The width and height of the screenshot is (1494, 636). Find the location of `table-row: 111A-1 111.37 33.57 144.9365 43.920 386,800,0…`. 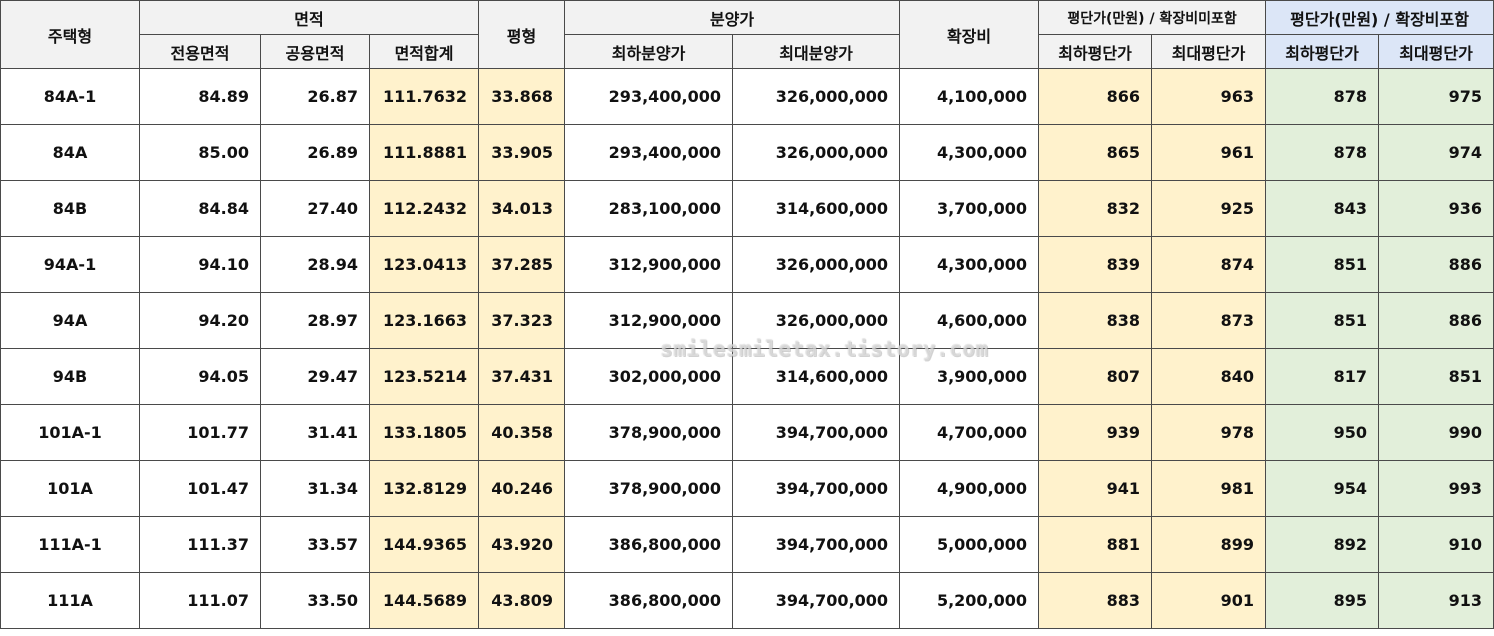

table-row: 111A-1 111.37 33.57 144.9365 43.920 386,800,0… is located at coordinates (747, 544).